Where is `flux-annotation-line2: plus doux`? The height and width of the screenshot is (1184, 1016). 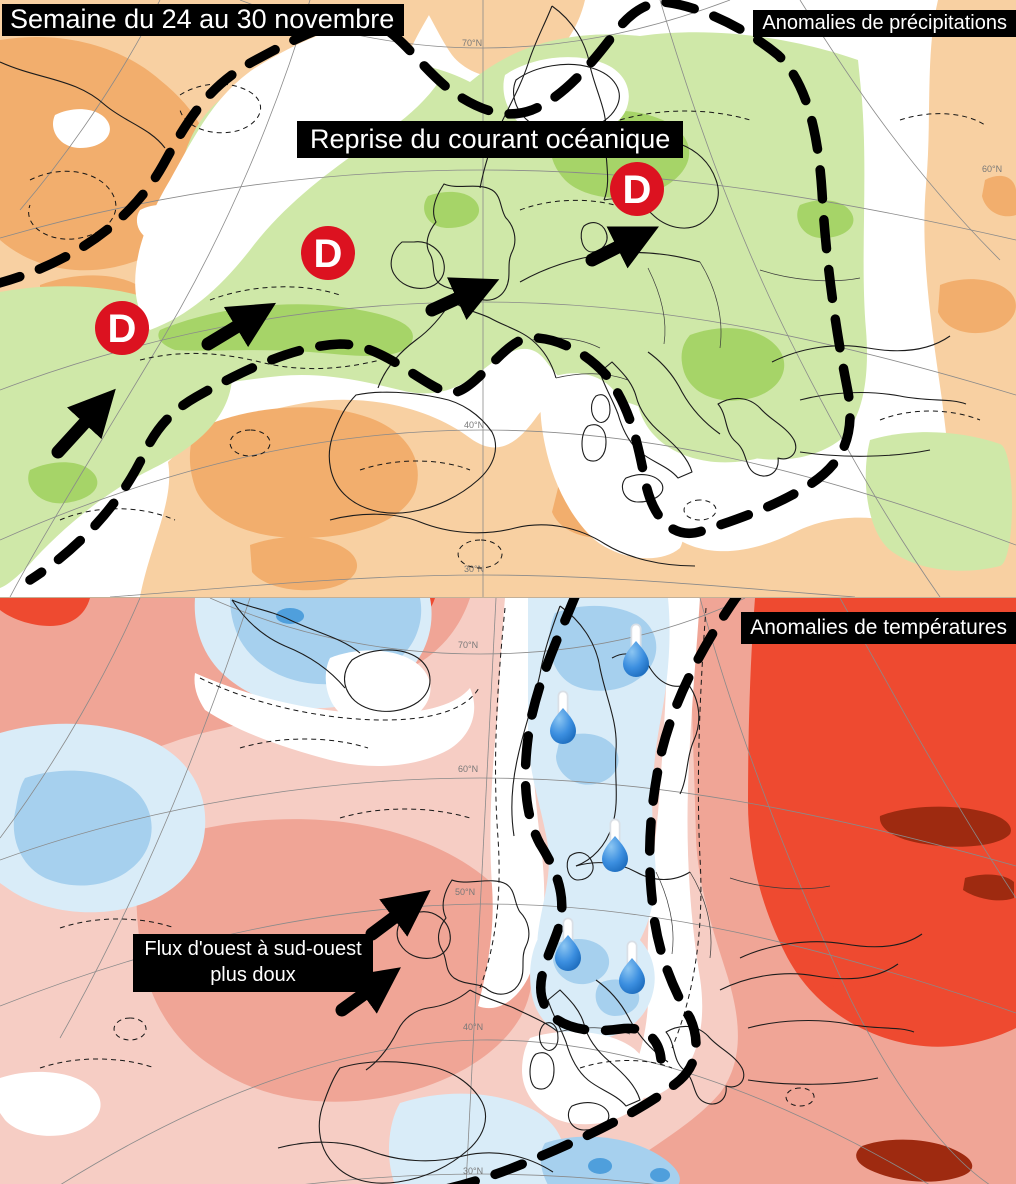
flux-annotation-line2: plus doux is located at coordinates (253, 975).